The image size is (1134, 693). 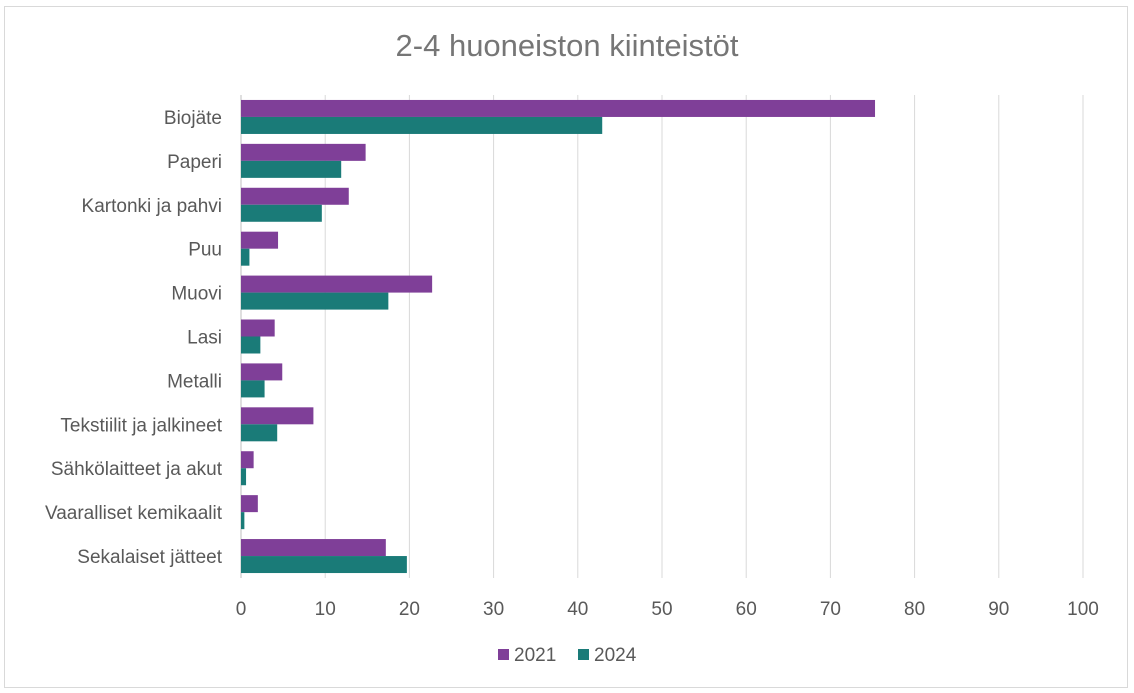 I want to click on legend: 2021 2024, so click(x=567, y=655).